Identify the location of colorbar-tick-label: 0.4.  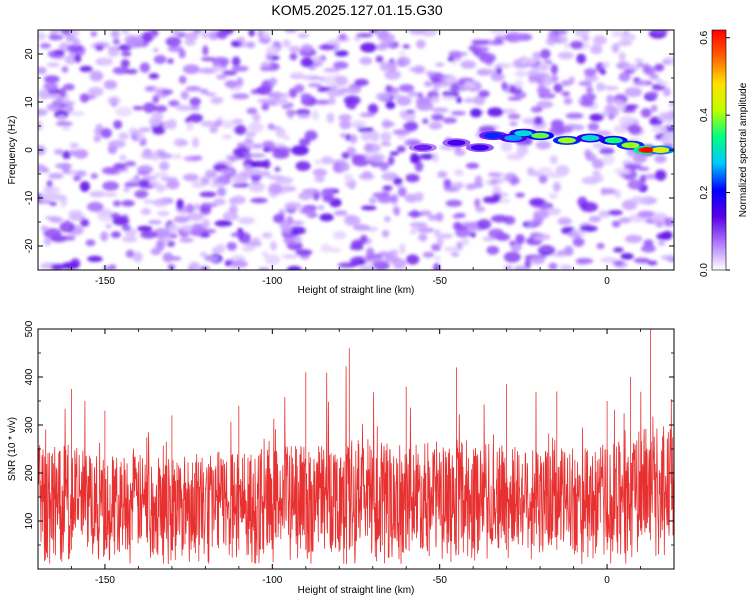
(704, 115).